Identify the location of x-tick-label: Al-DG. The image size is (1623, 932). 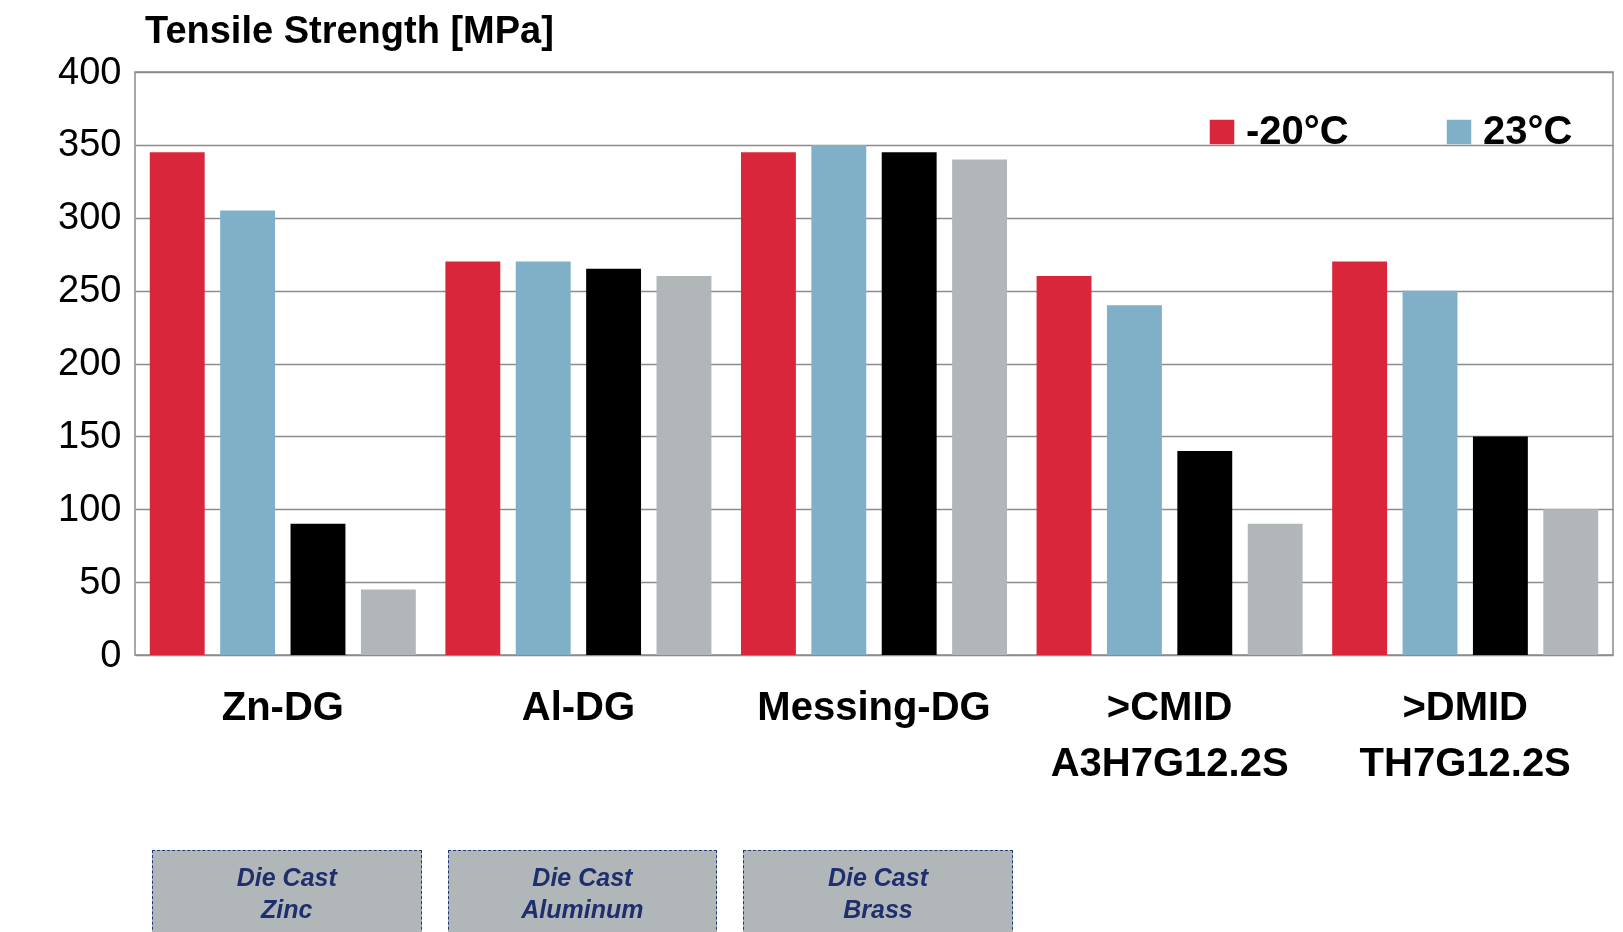
(578, 705).